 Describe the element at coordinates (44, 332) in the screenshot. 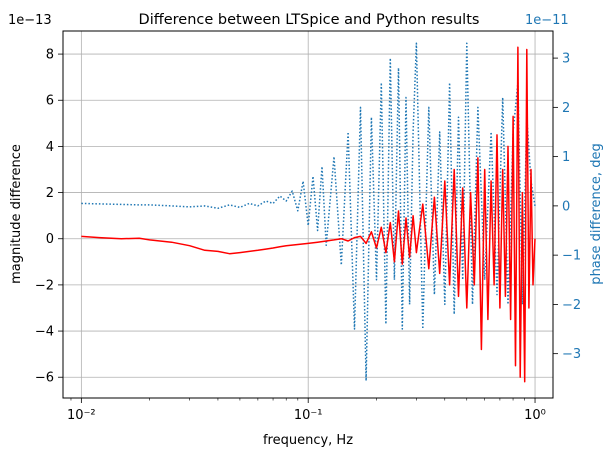

I see `y-left-tick-label: −4` at that location.